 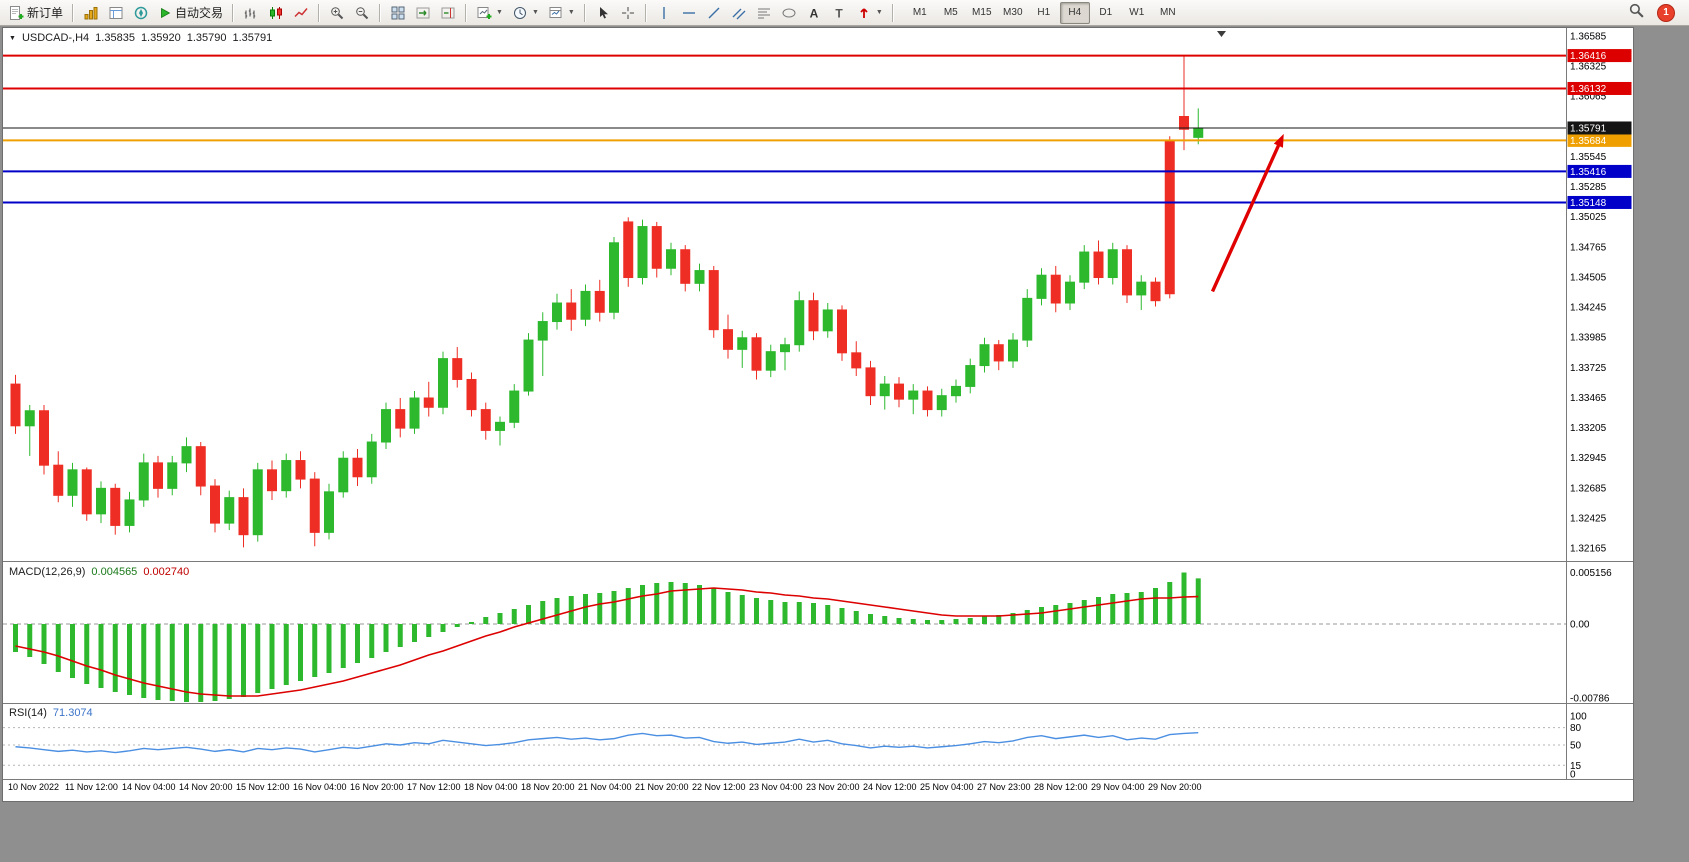 I want to click on bar-chart-button, so click(x=251, y=13).